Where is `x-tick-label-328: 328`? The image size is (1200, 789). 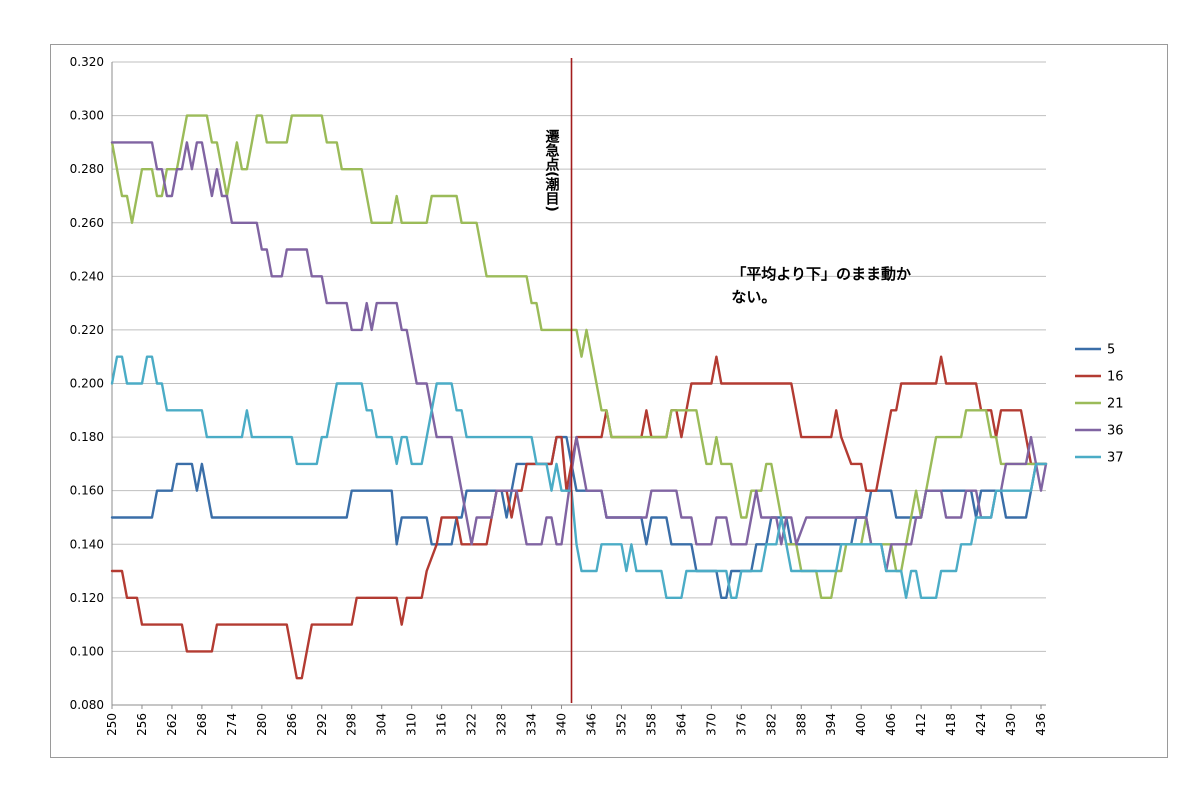 x-tick-label-328: 328 is located at coordinates (502, 724).